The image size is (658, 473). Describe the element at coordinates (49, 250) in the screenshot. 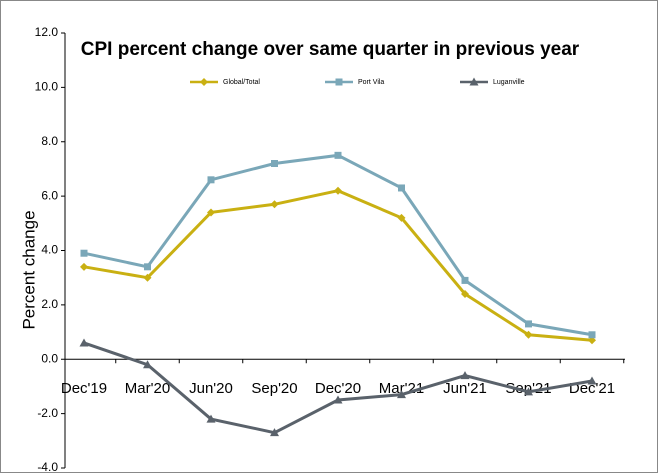

I see `y-tick-label: 4.0` at that location.